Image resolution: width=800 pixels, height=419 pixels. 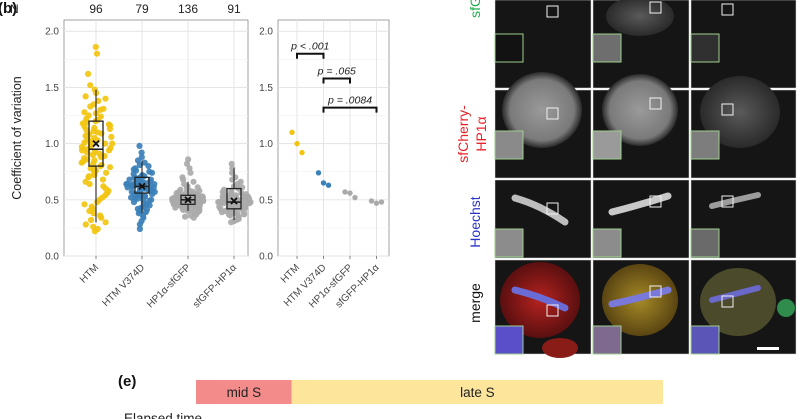 I want to click on boxes-left, so click(x=165, y=156).